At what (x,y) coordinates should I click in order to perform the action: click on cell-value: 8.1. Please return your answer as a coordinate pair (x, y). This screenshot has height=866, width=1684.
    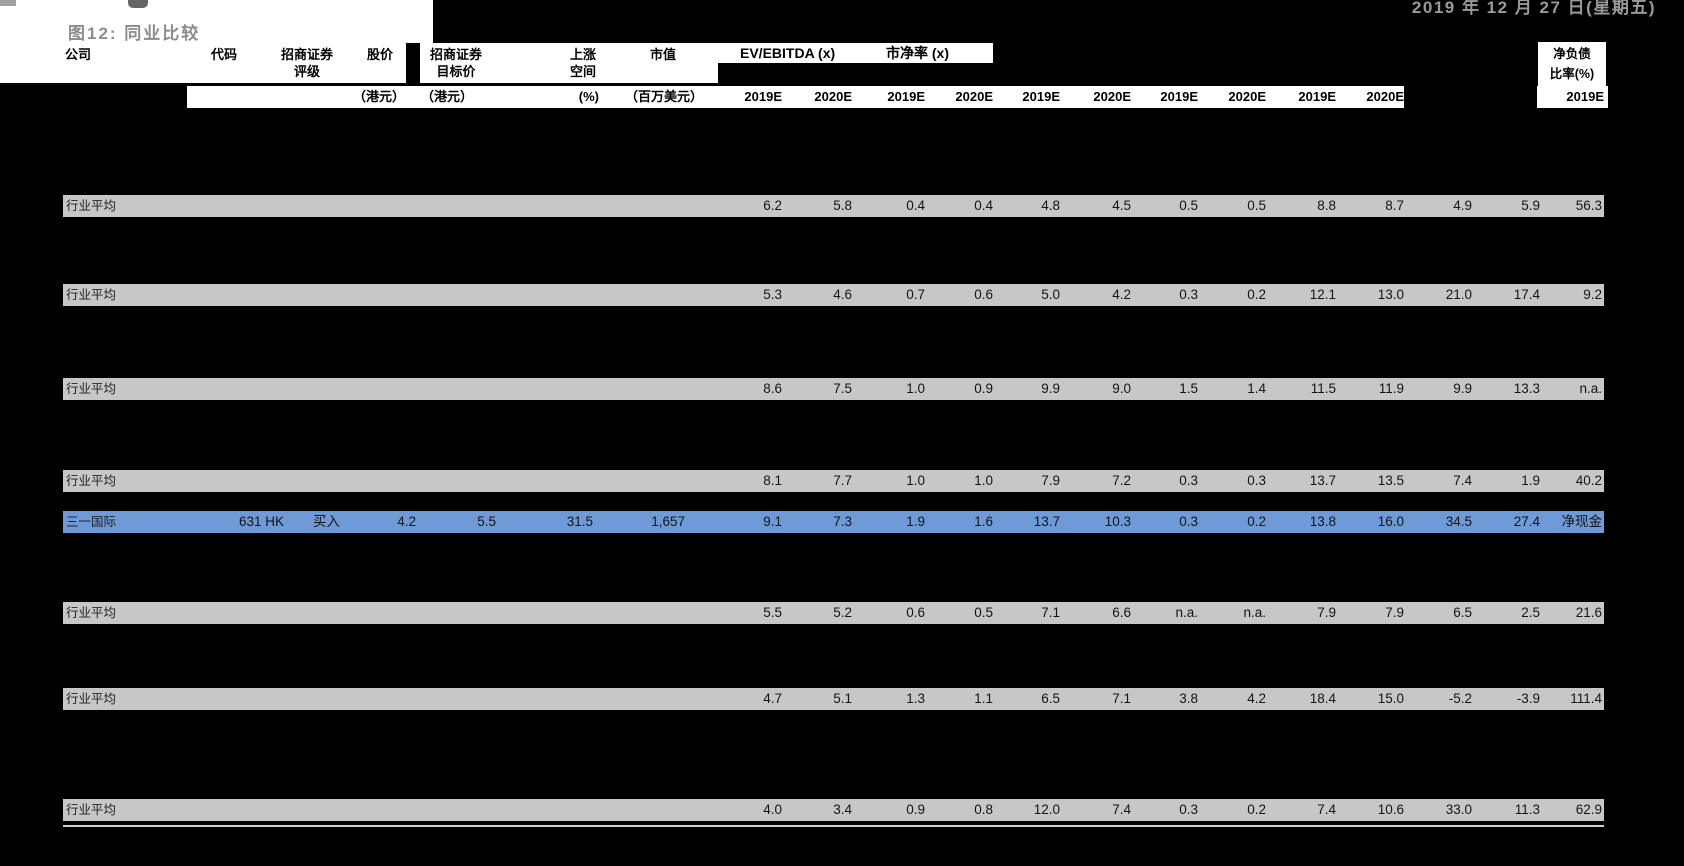
    Looking at the image, I should click on (772, 480).